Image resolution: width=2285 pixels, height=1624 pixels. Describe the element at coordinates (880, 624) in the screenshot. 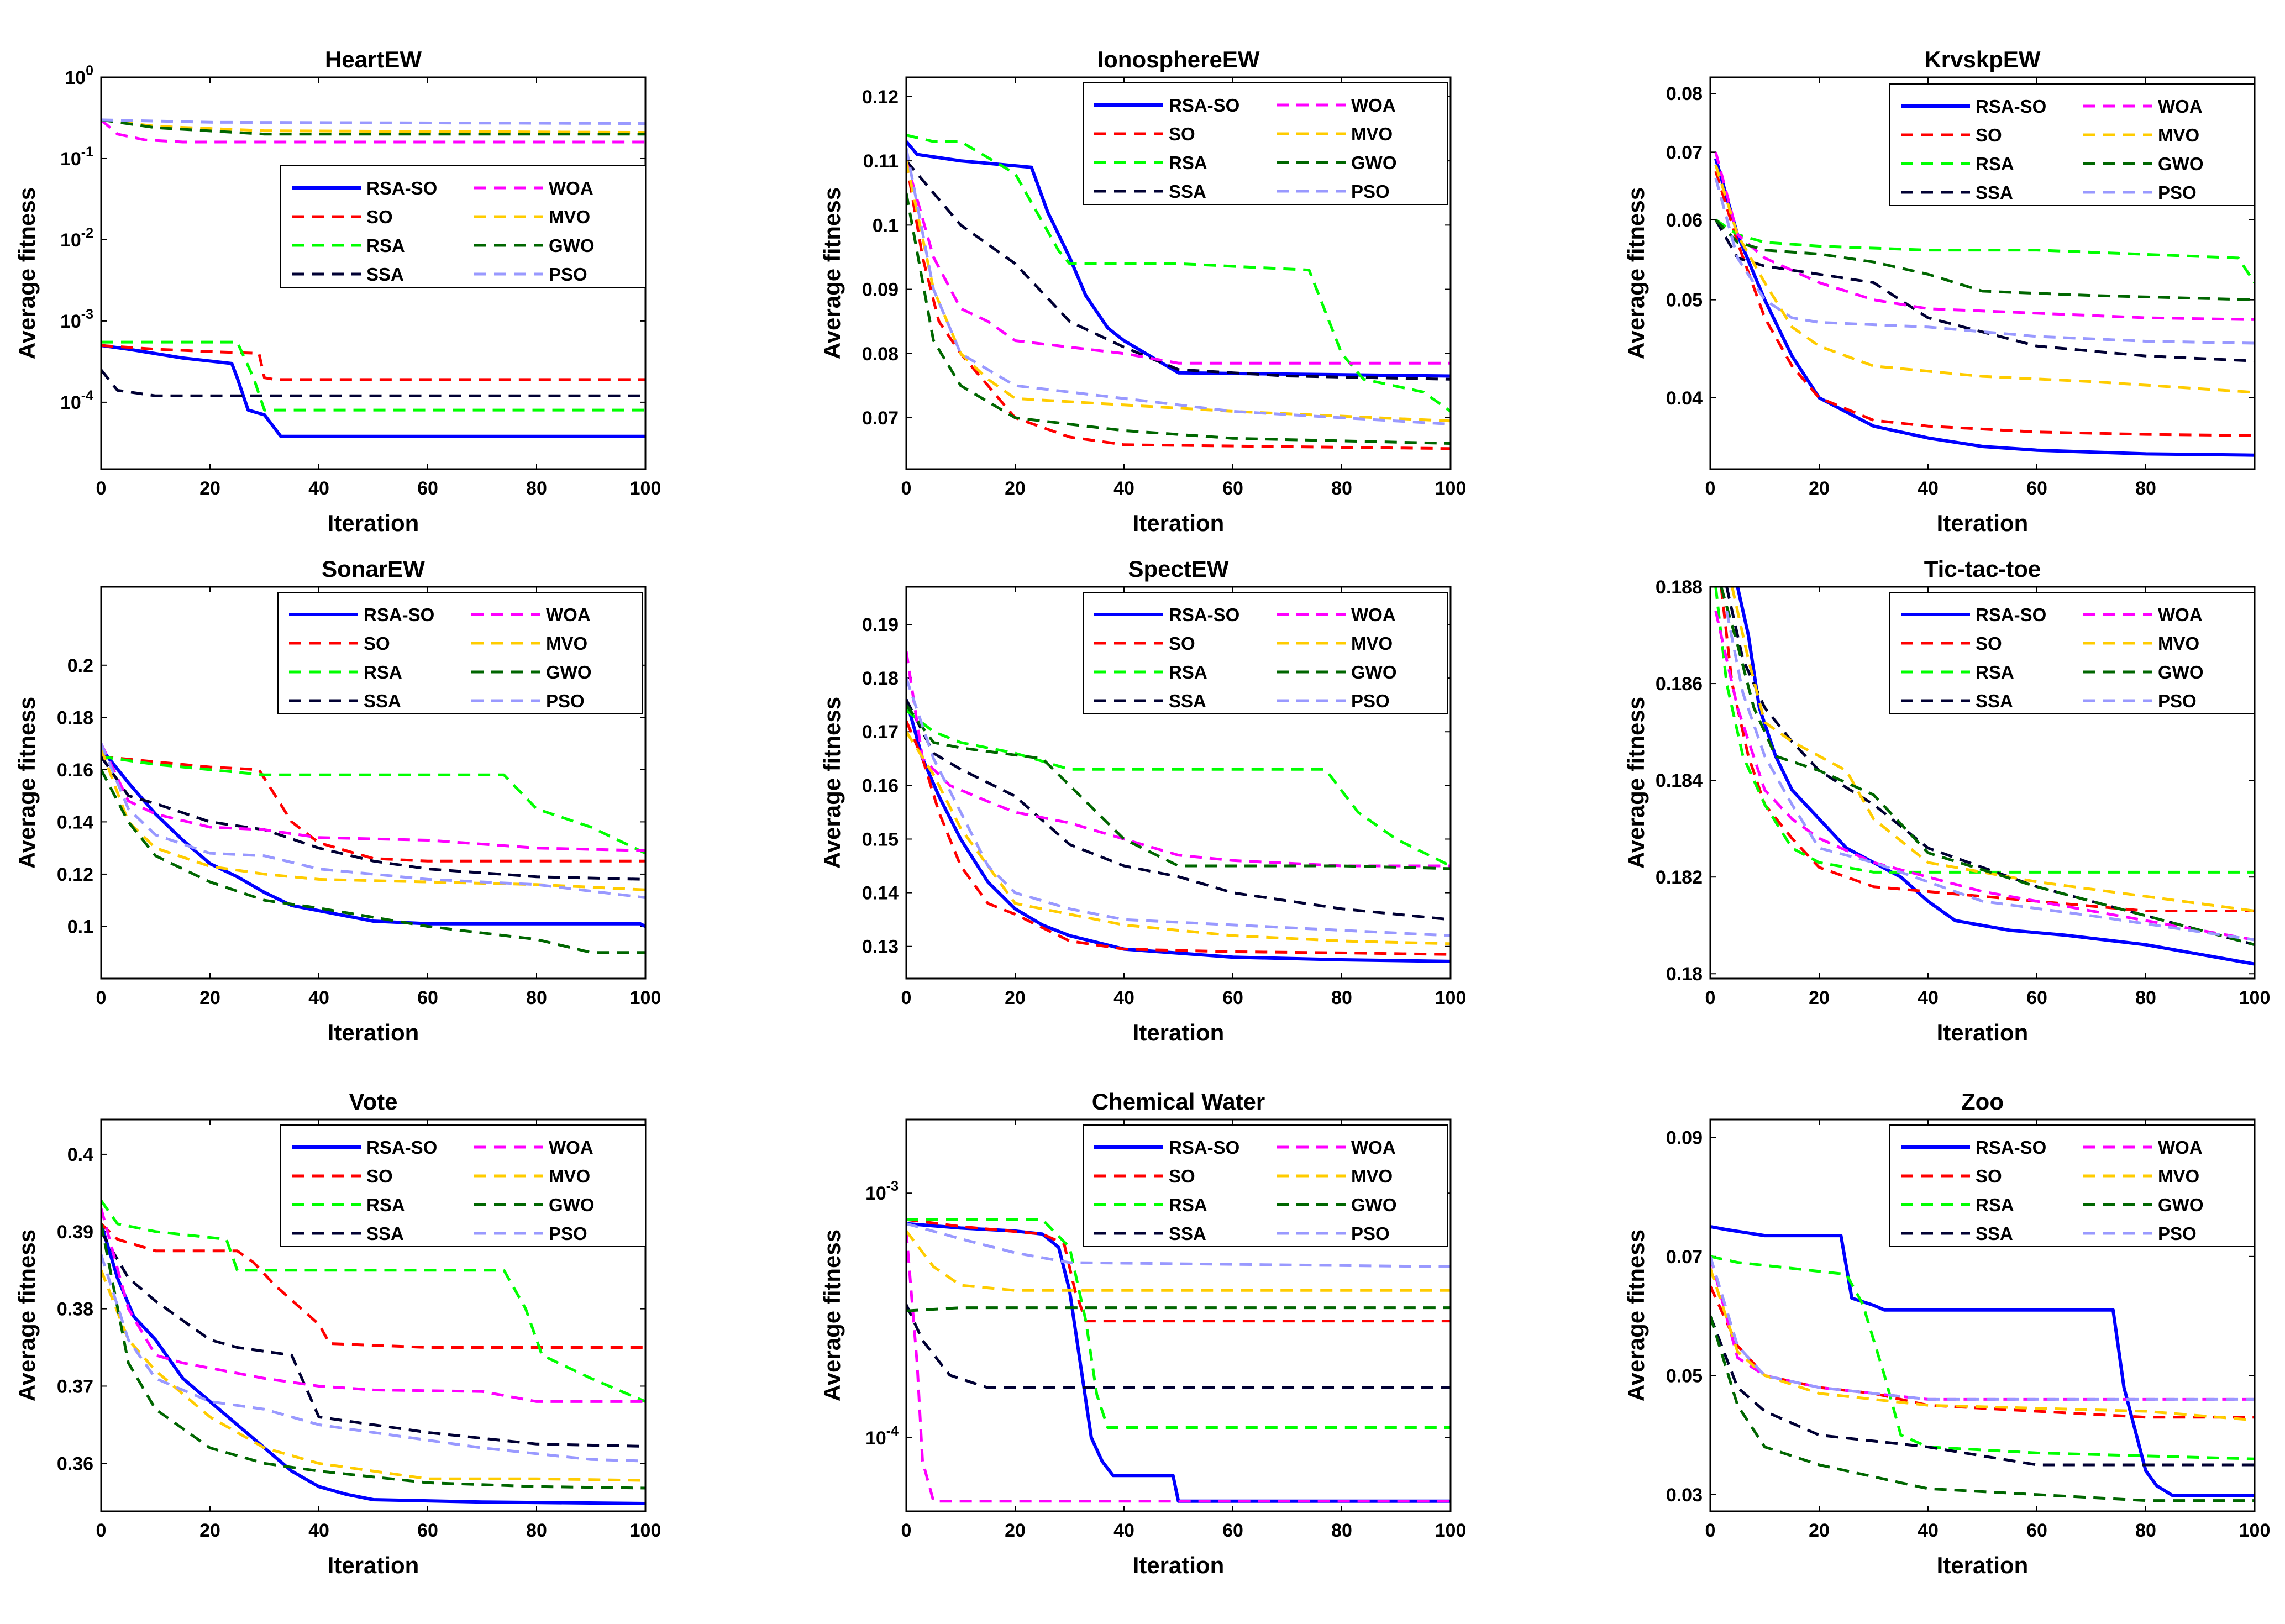

I see `y-tick-label: 0.19` at that location.